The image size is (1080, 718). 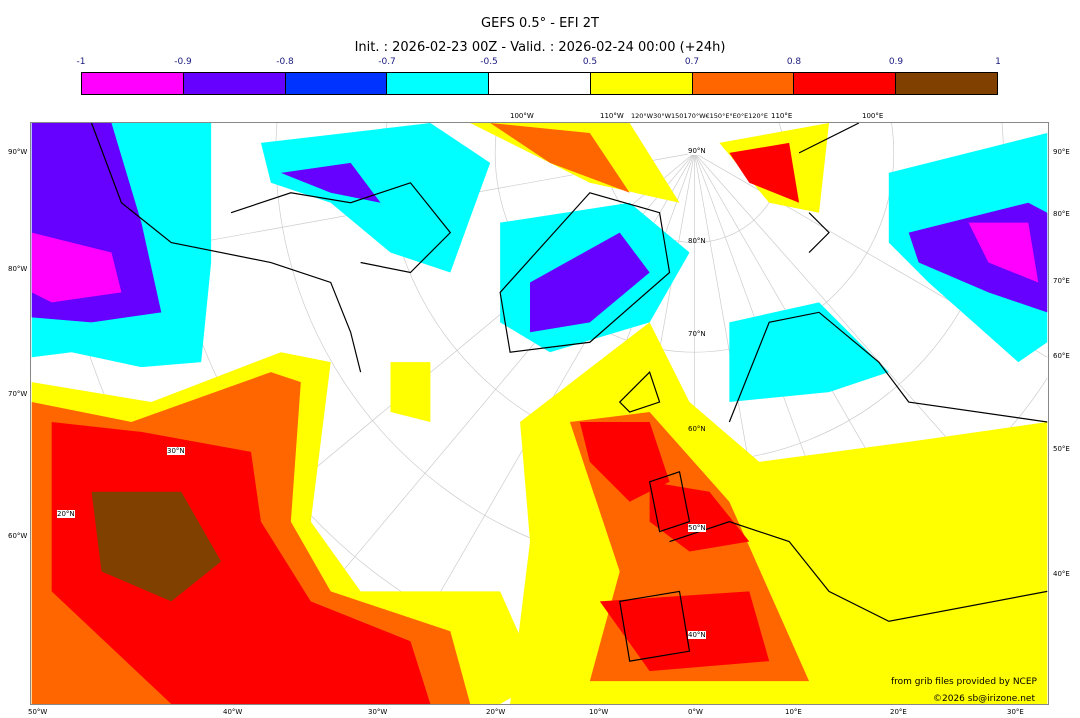 What do you see at coordinates (1061, 152) in the screenshot?
I see `axis-label-right: 90°E` at bounding box center [1061, 152].